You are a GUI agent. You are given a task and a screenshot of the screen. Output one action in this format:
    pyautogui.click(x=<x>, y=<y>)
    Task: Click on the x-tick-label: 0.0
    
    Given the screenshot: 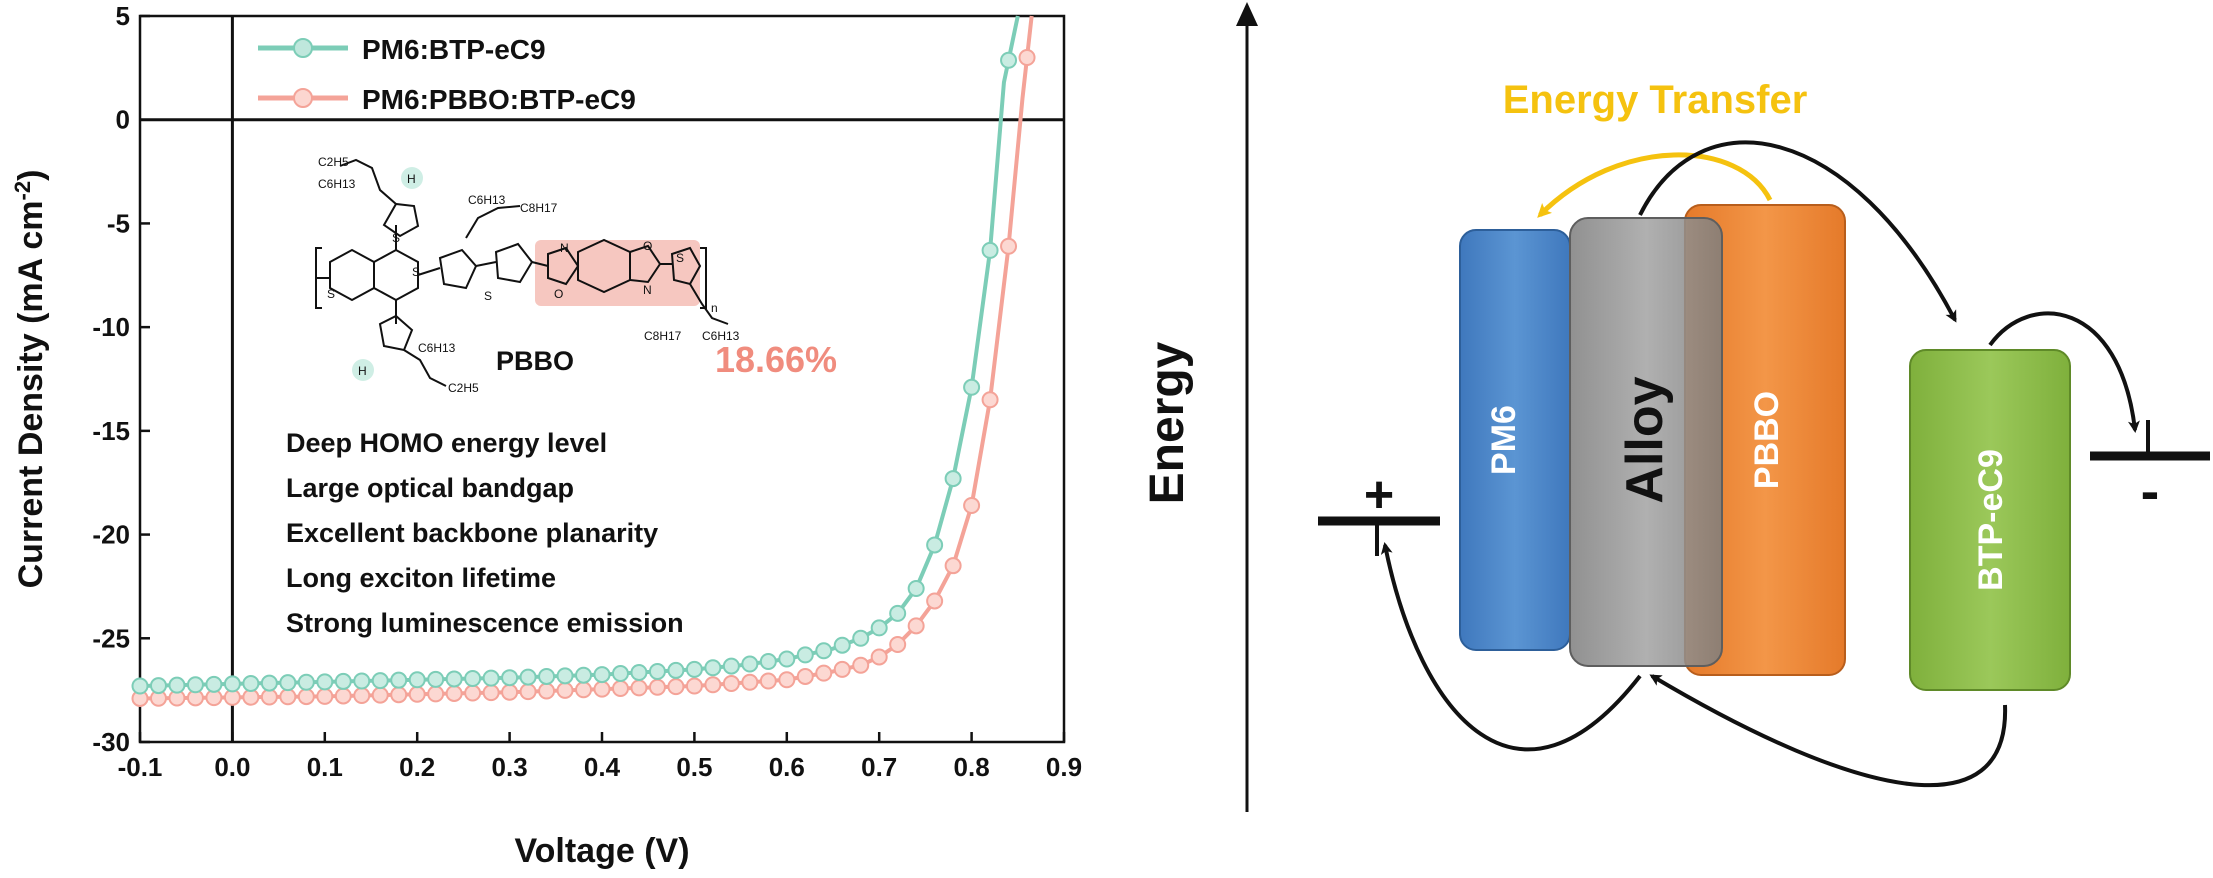 What is the action you would take?
    pyautogui.click(x=232, y=767)
    